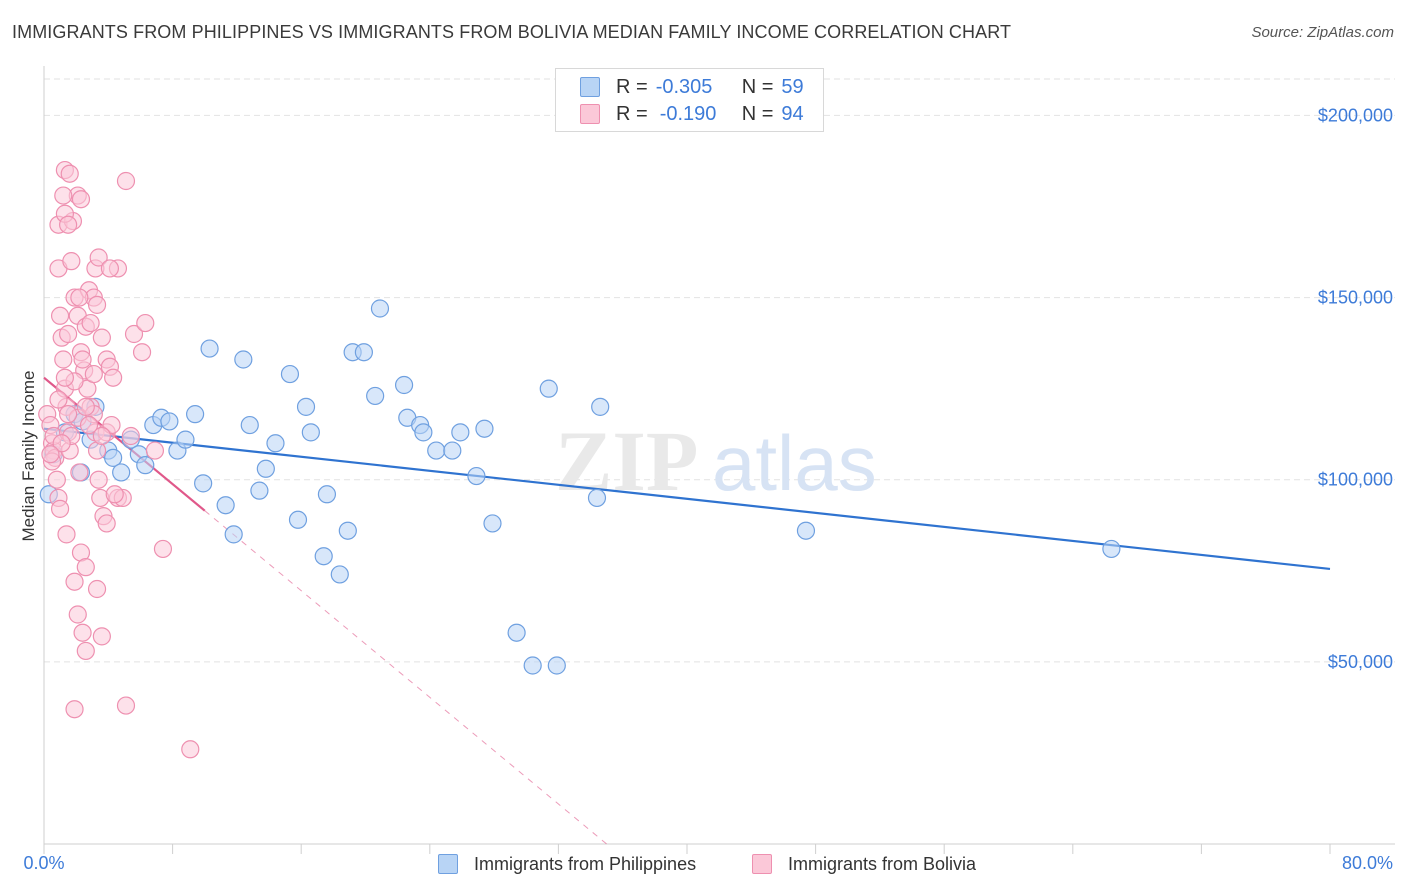 This screenshot has width=1406, height=892. What do you see at coordinates (43, 863) in the screenshot?
I see `x-tick-label: 0.0%` at bounding box center [43, 863].